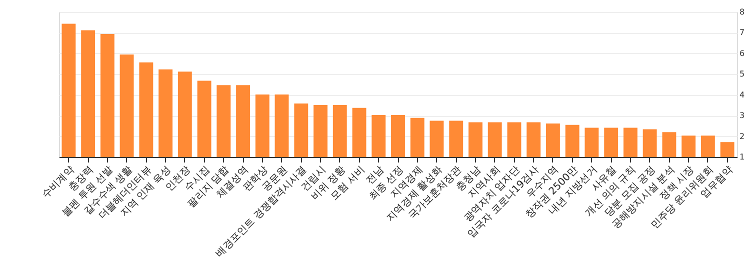 This screenshot has width=750, height=261. I want to click on y-tick-label: 4, so click(742, 95).